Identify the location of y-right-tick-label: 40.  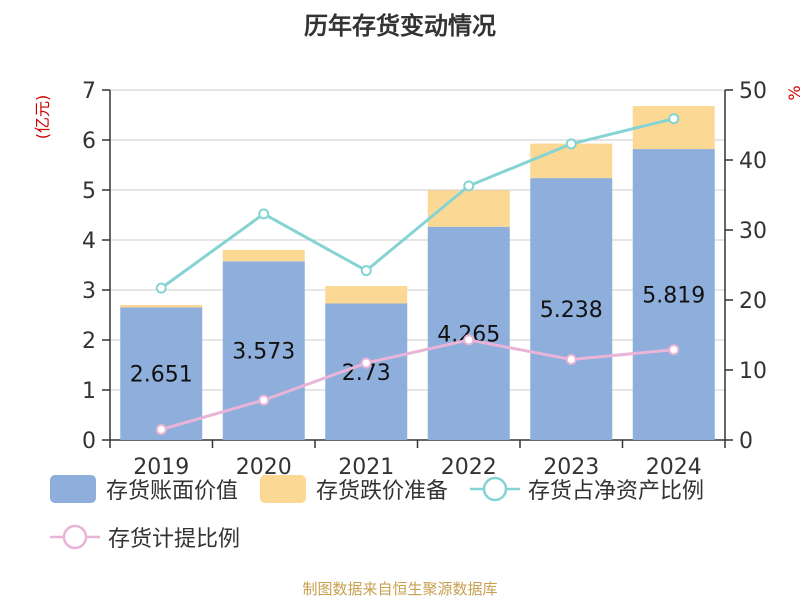
(753, 161).